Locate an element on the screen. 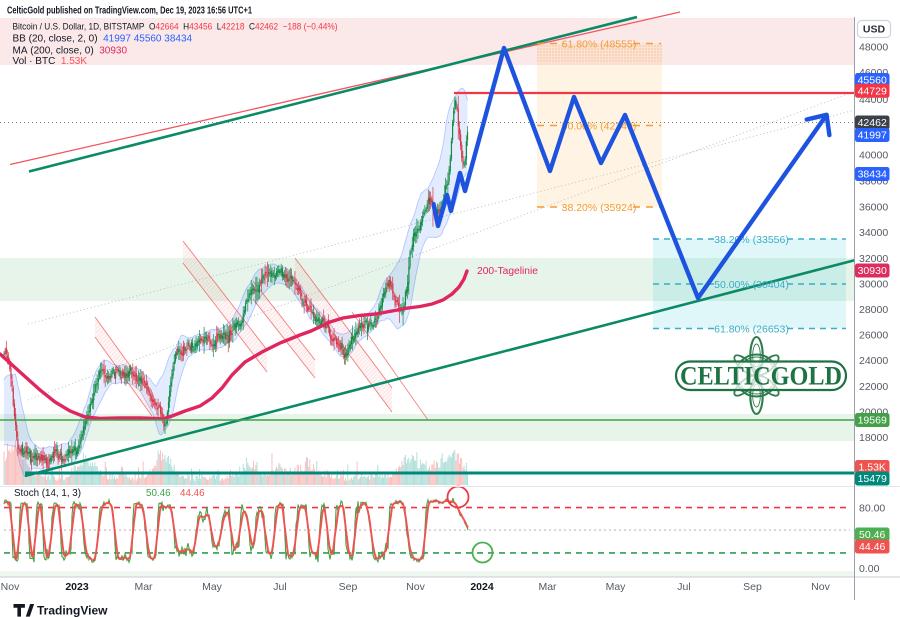 This screenshot has height=617, width=900. svg-text: 15479 is located at coordinates (872, 479).